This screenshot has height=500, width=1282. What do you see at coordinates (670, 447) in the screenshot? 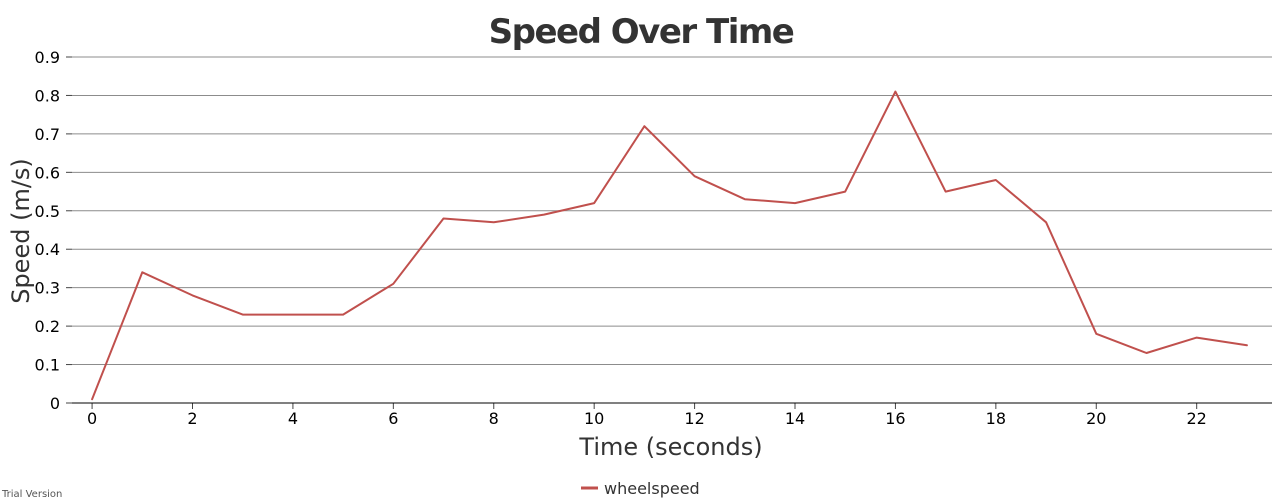
I see `x-axis-title: Time (seconds)` at bounding box center [670, 447].